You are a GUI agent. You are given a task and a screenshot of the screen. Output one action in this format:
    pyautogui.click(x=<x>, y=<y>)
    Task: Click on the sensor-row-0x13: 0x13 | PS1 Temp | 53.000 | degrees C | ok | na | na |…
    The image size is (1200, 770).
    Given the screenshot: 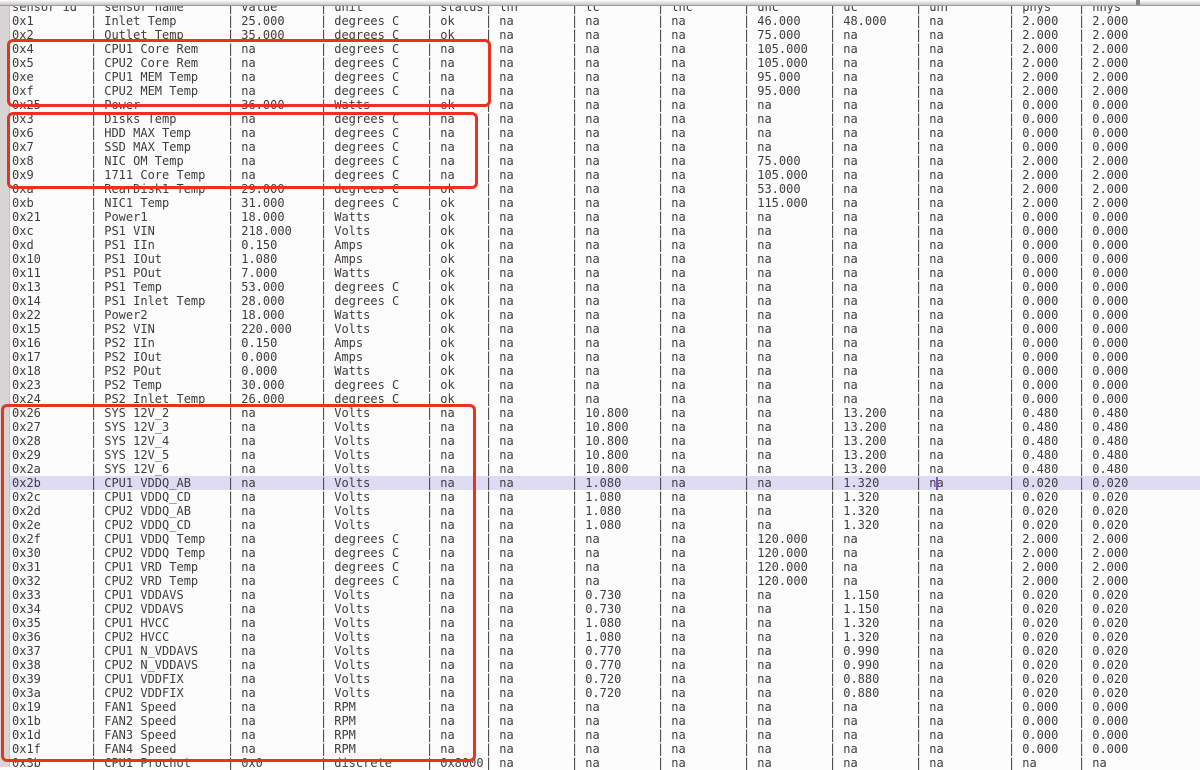 What is the action you would take?
    pyautogui.click(x=604, y=287)
    